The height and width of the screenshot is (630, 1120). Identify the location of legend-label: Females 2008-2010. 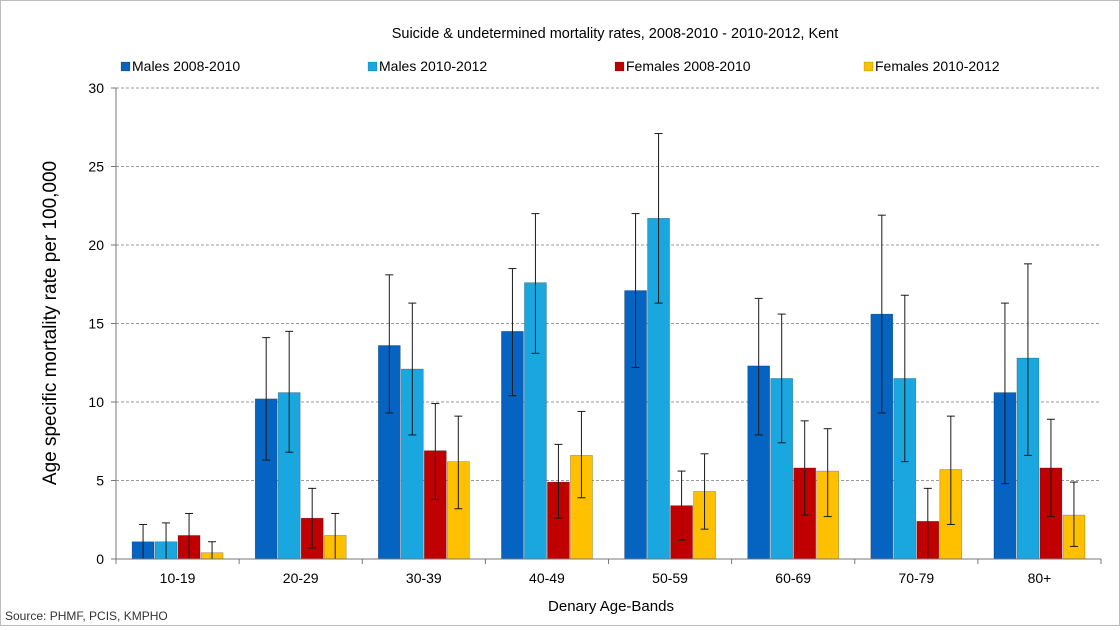
(688, 66).